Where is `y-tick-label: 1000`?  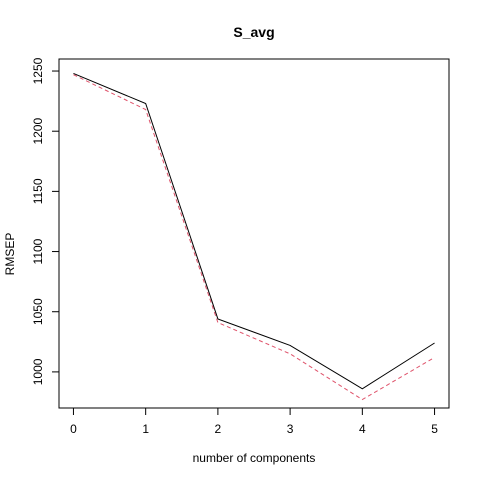 y-tick-label: 1000 is located at coordinates (38, 371).